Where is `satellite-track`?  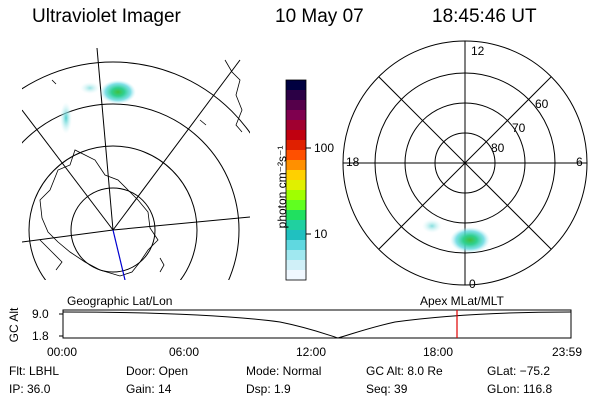 satellite-track is located at coordinates (119, 254).